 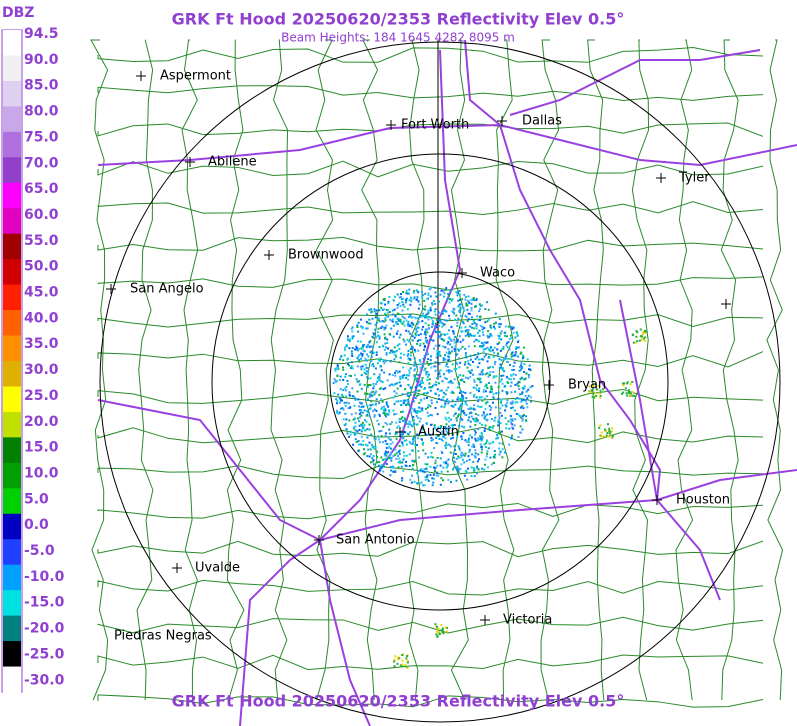 I want to click on city-marker, so click(x=400, y=432).